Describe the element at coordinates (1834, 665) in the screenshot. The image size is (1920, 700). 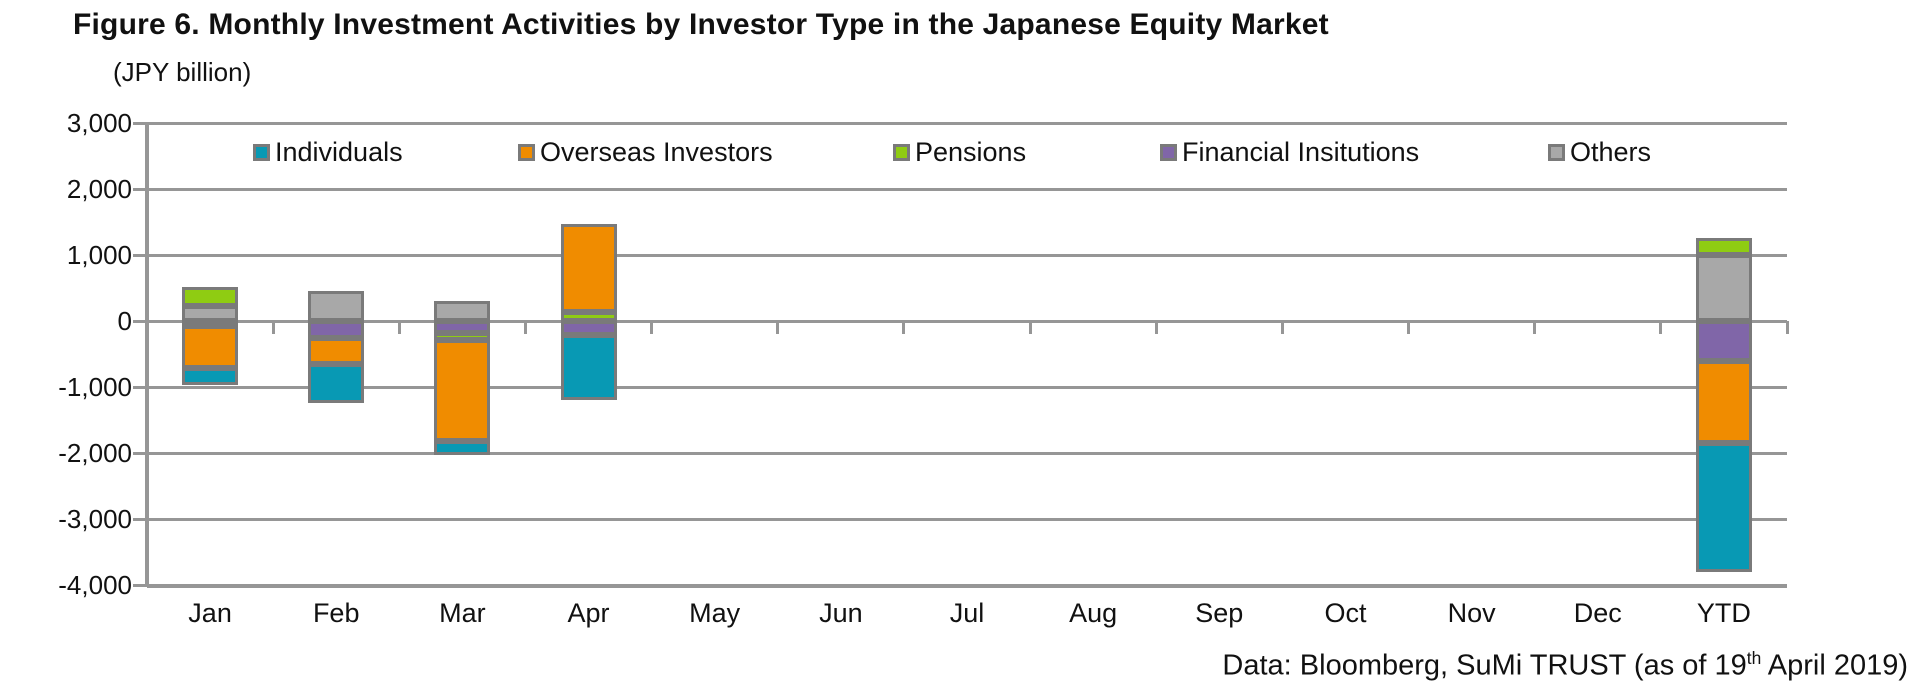
I see `footer-text-suffix: April 2019)` at that location.